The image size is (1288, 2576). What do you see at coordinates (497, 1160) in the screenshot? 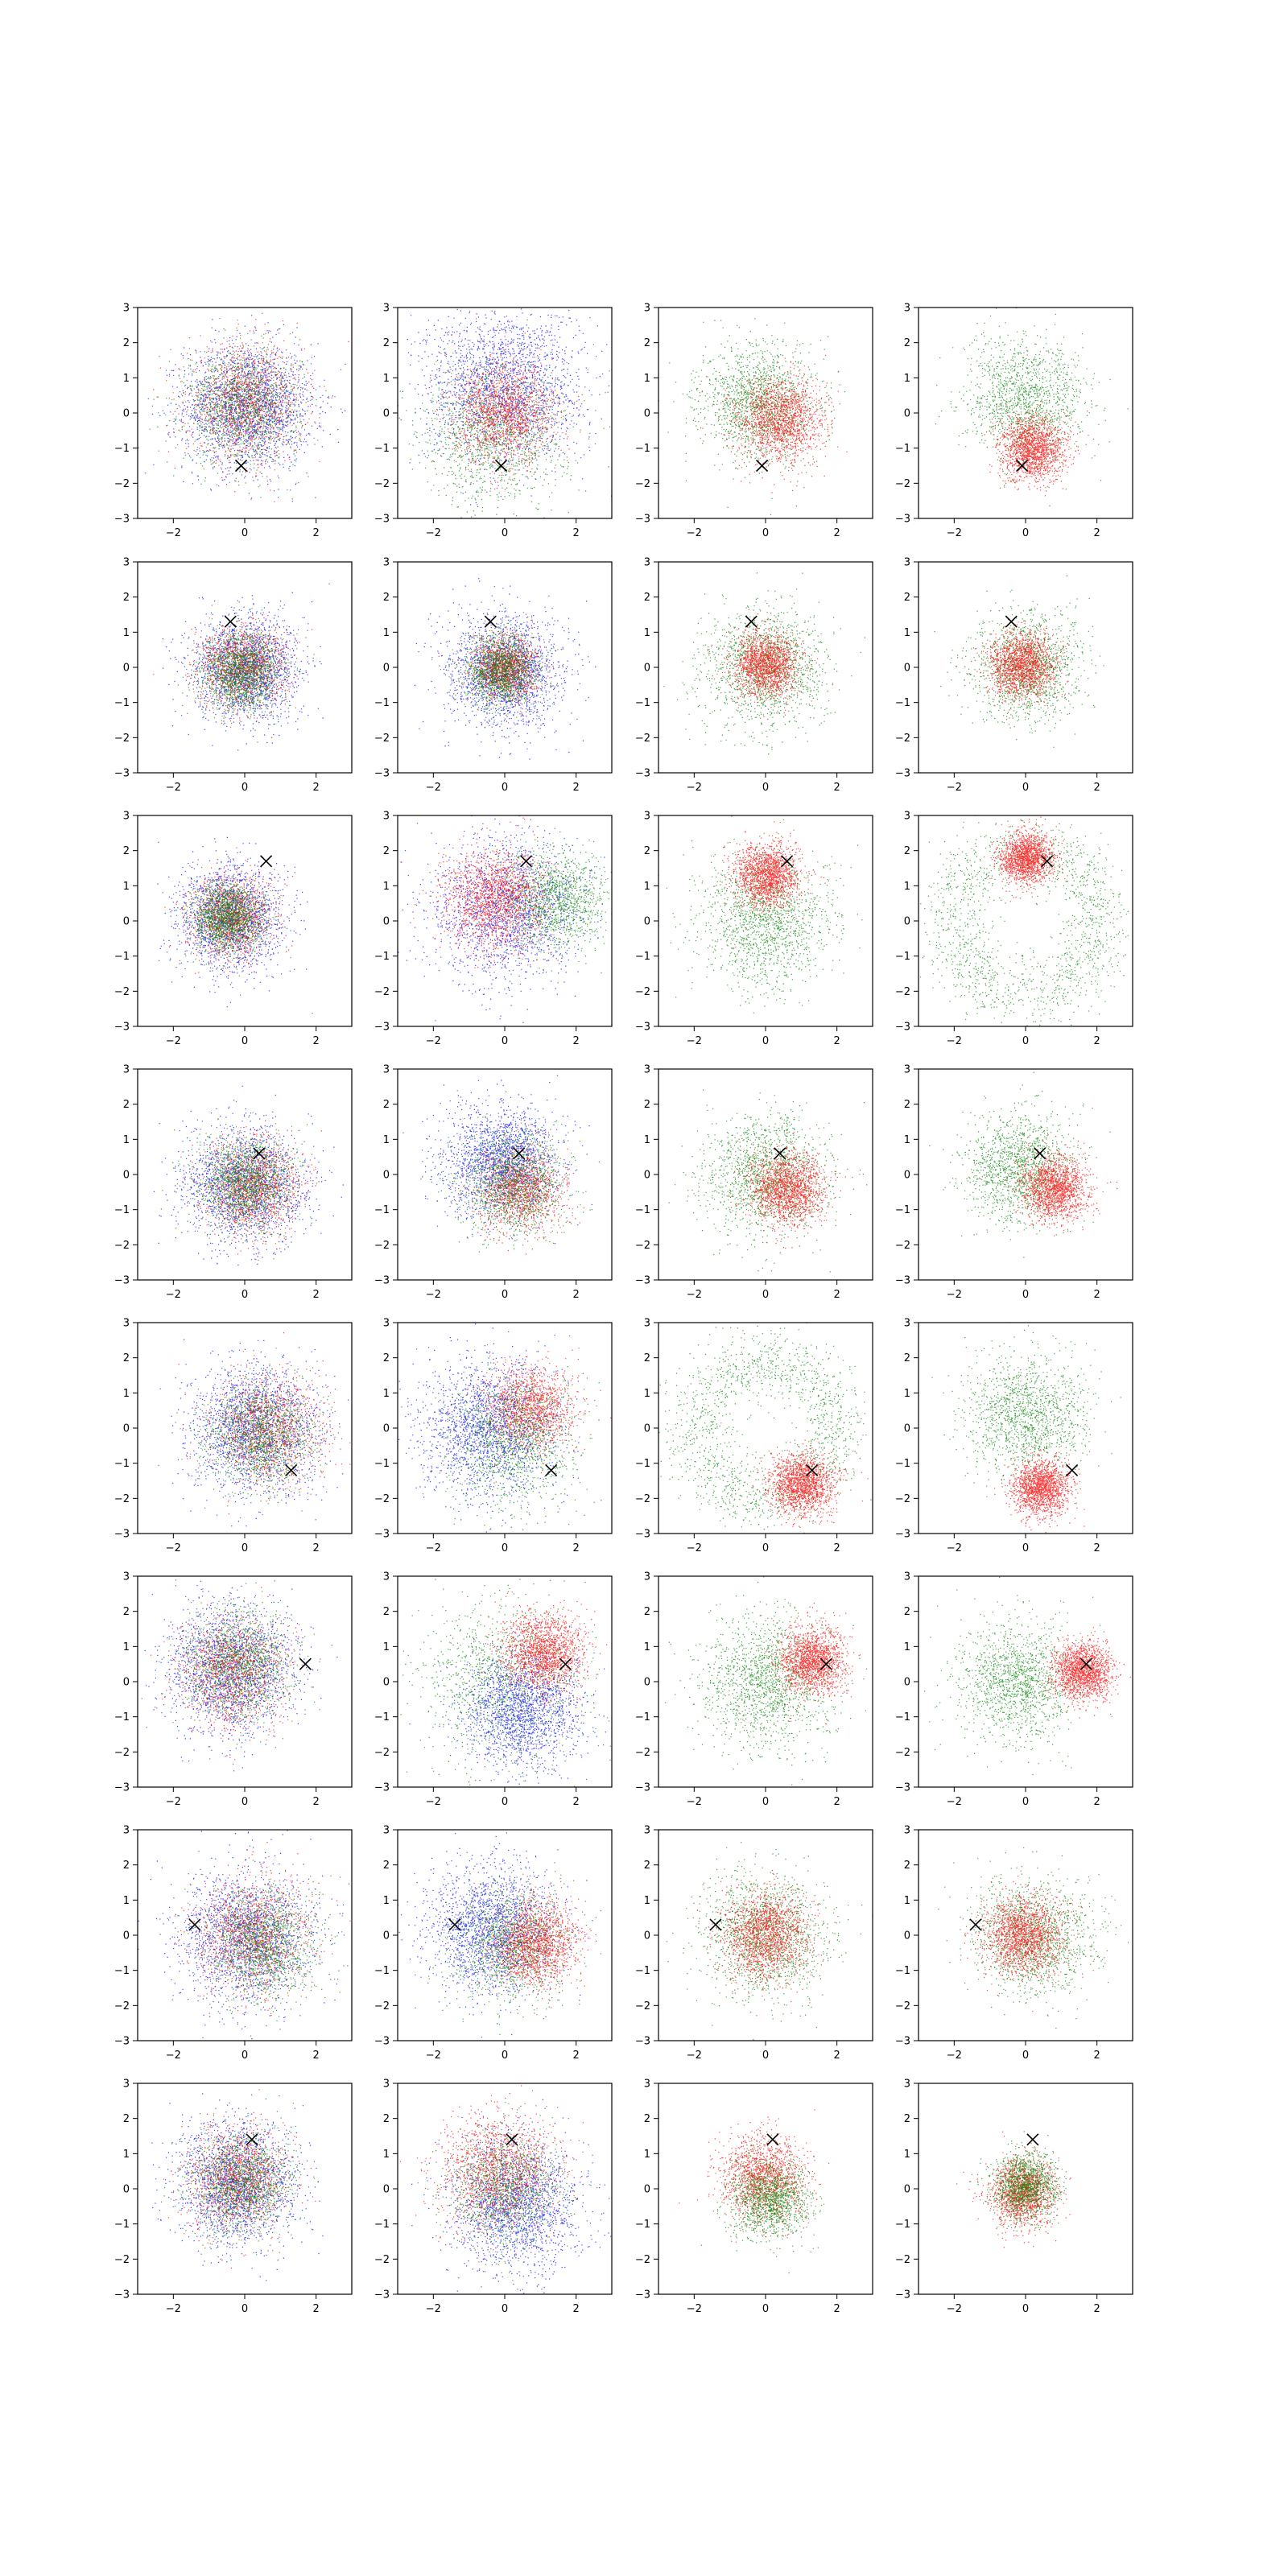
I see `scatter-points-blue` at bounding box center [497, 1160].